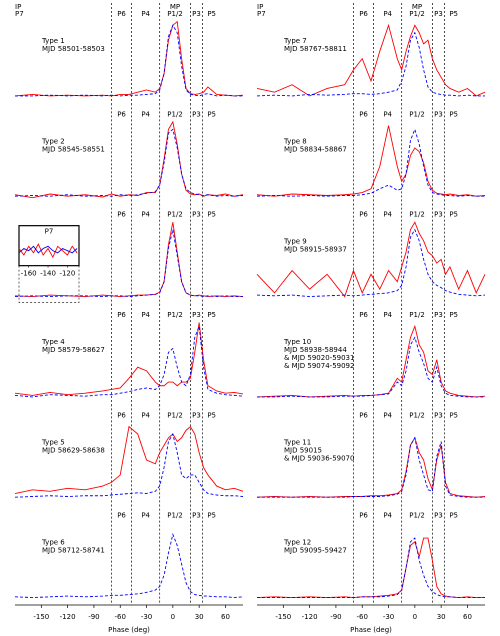 This screenshot has width=500, height=636. I want to click on panel-label: & MJD 59074-59092, so click(319, 366).